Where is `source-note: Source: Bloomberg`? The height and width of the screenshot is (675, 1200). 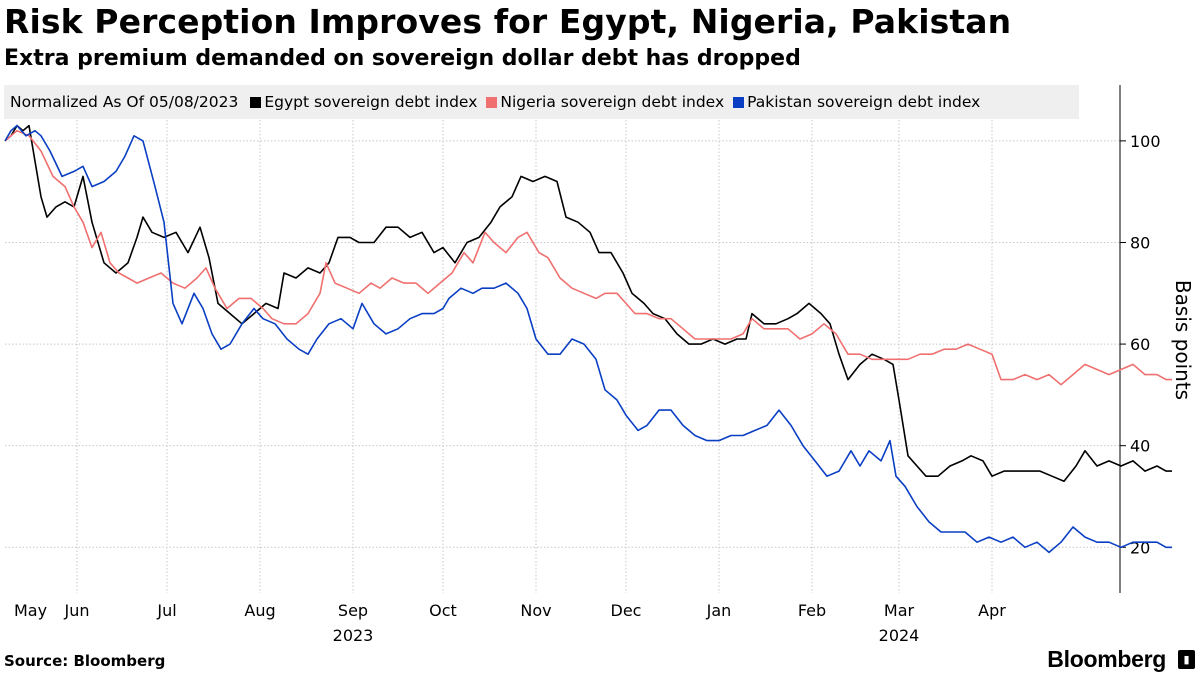 source-note: Source: Bloomberg is located at coordinates (85, 661).